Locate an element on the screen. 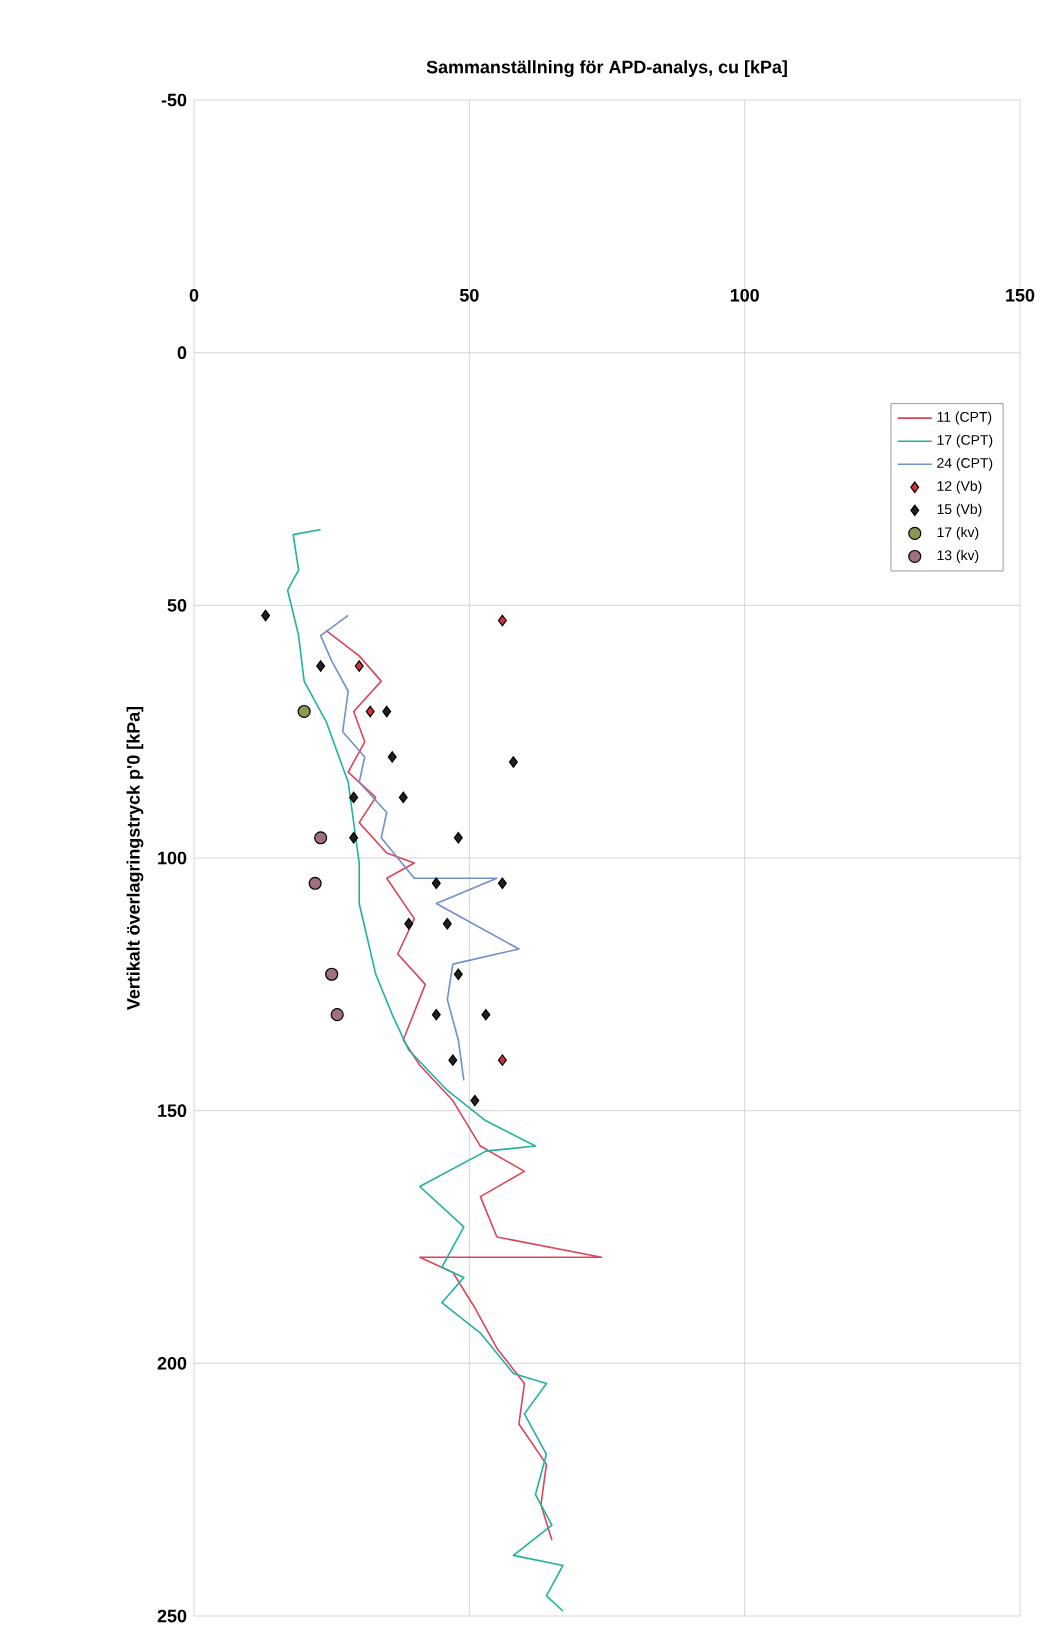 The image size is (1048, 1644). y-tick-label: 200 is located at coordinates (172, 1363).